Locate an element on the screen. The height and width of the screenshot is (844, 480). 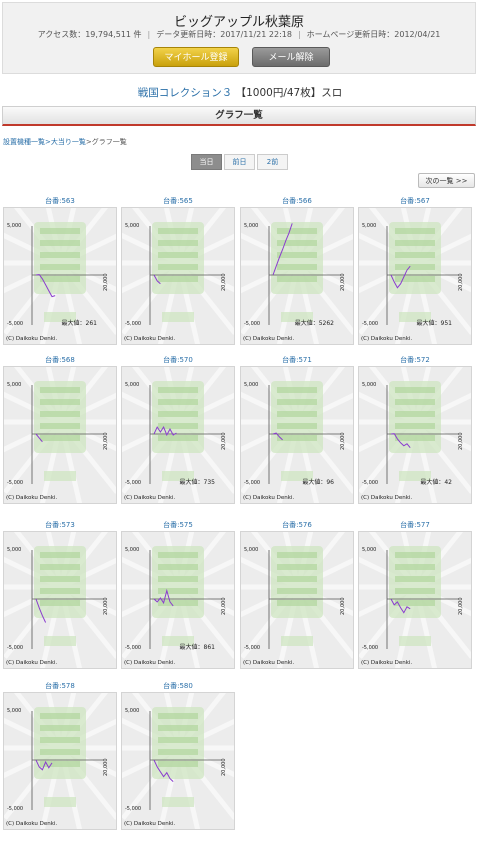
machine-number-link: 台番:578 is located at coordinates (60, 686).